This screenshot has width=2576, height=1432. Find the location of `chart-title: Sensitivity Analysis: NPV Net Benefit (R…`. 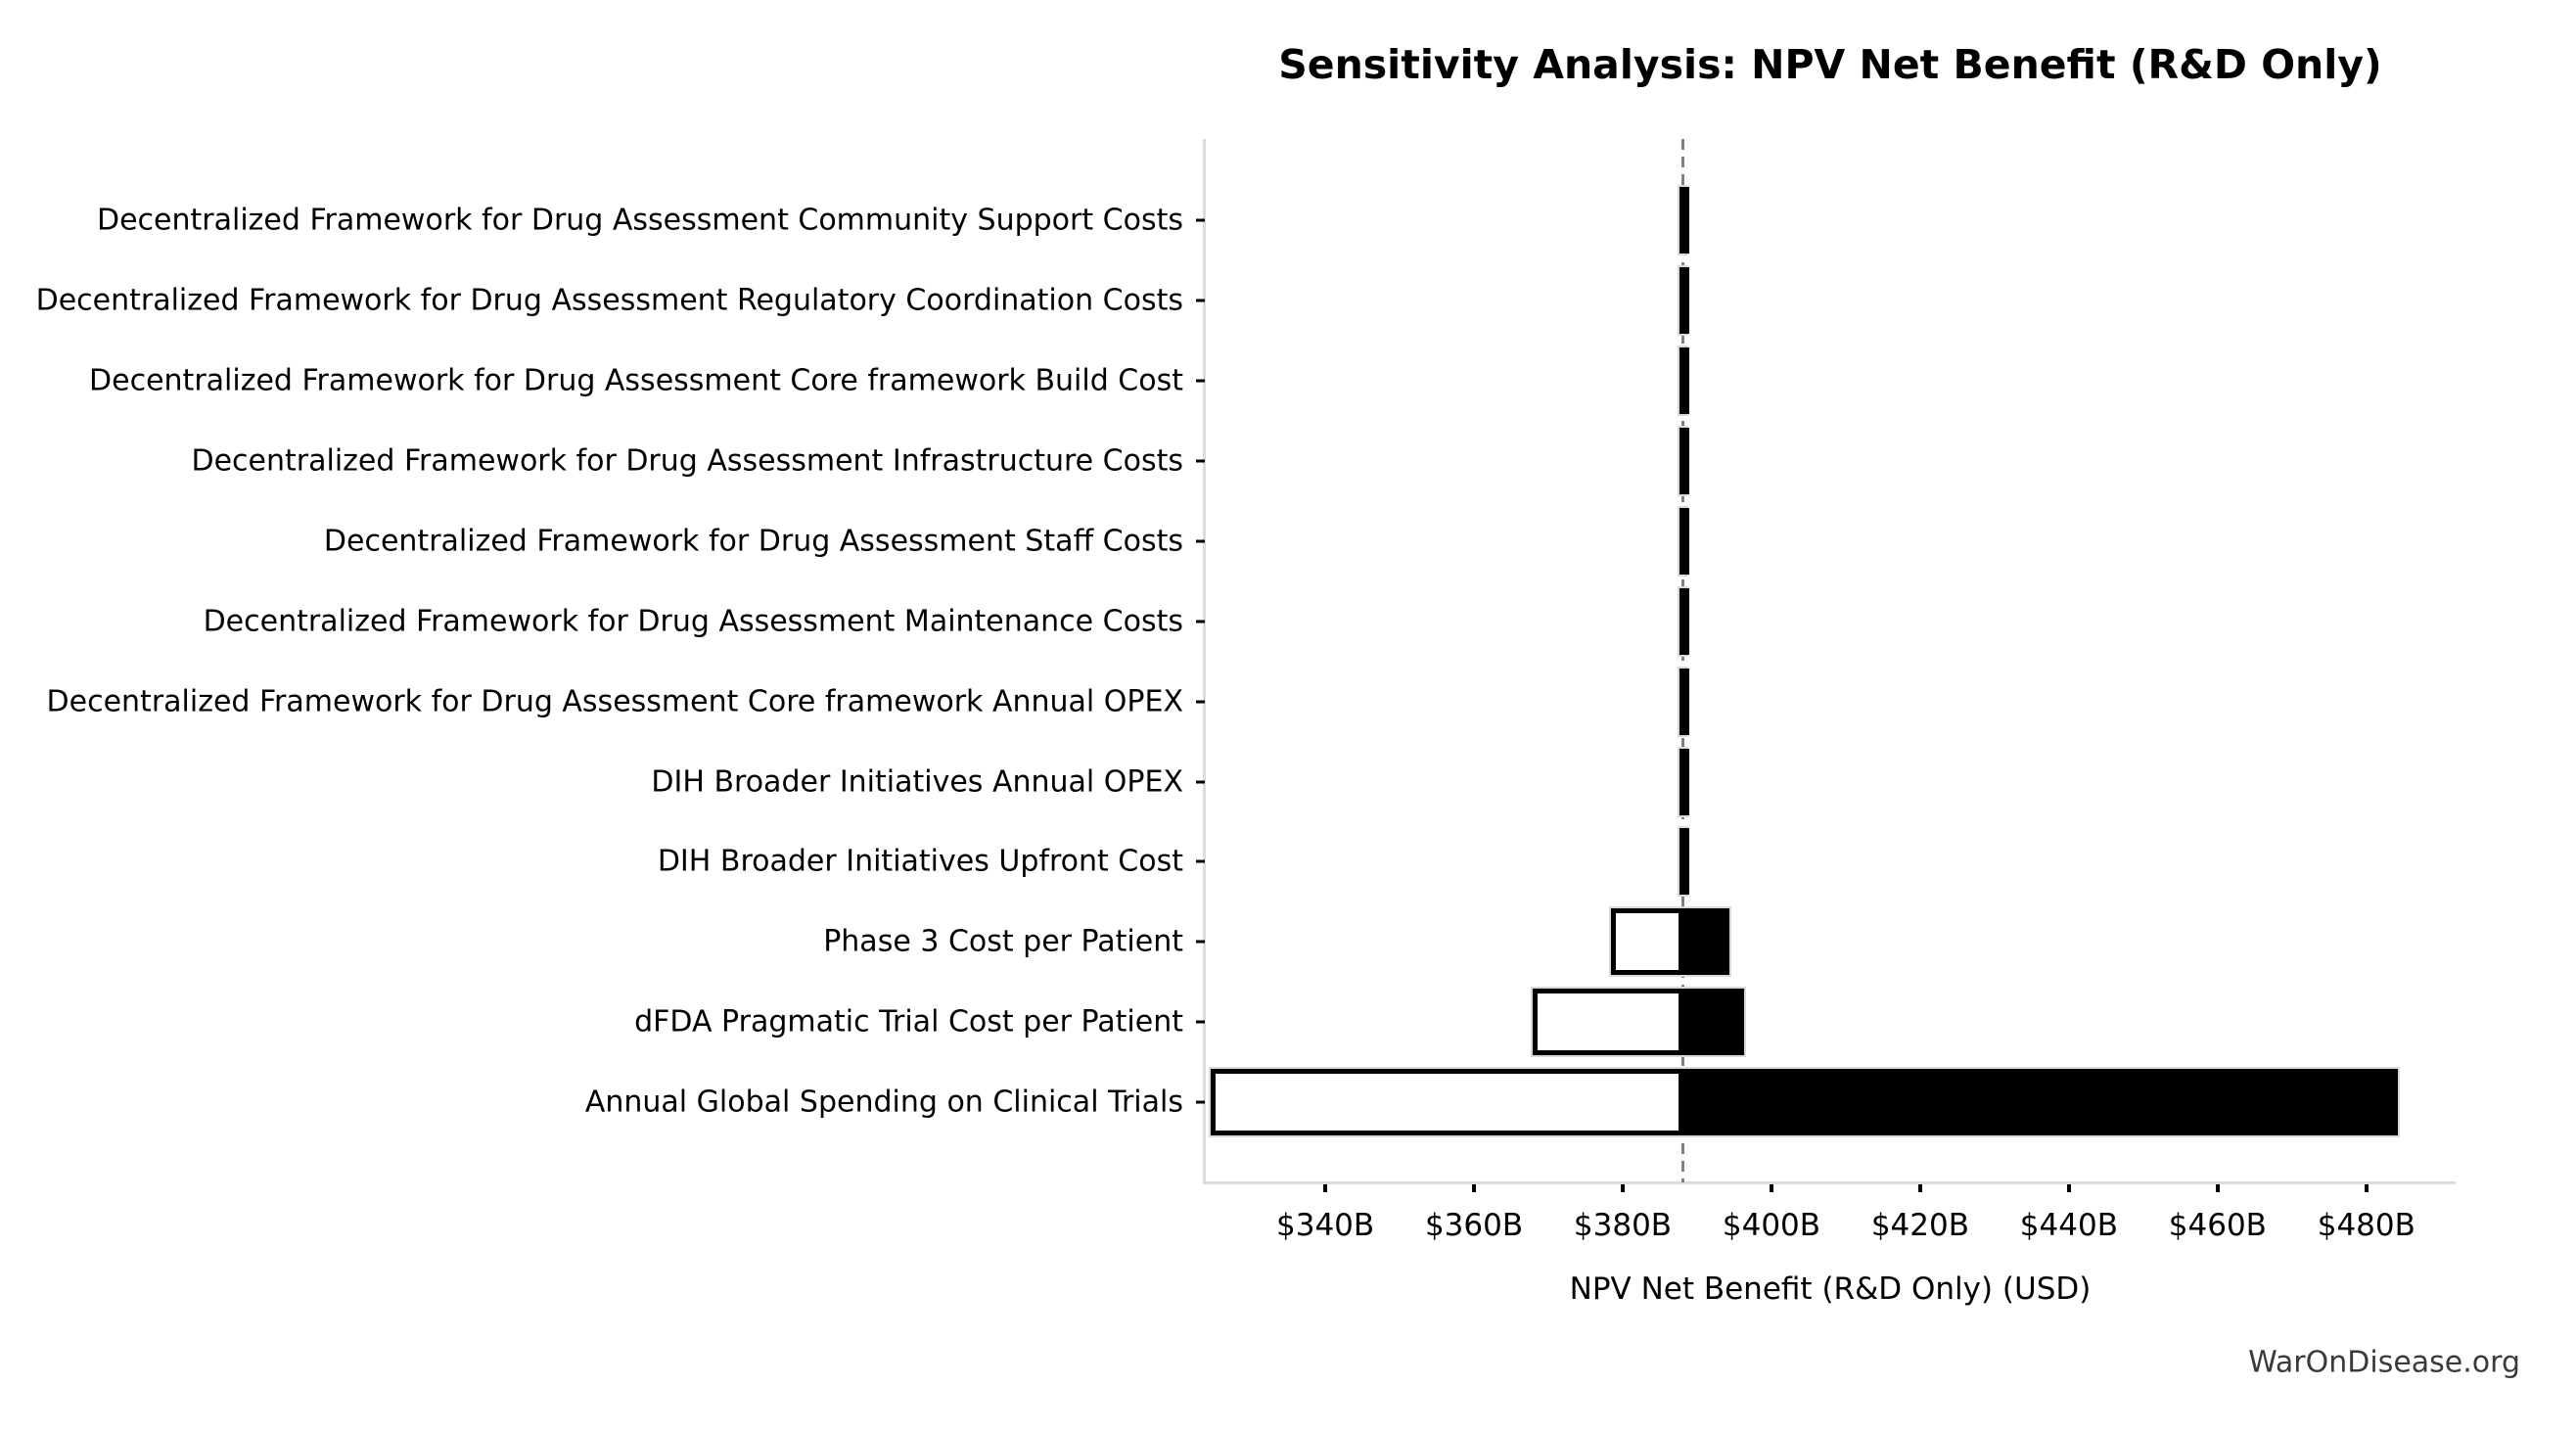

chart-title: Sensitivity Analysis: NPV Net Benefit (R… is located at coordinates (1830, 64).